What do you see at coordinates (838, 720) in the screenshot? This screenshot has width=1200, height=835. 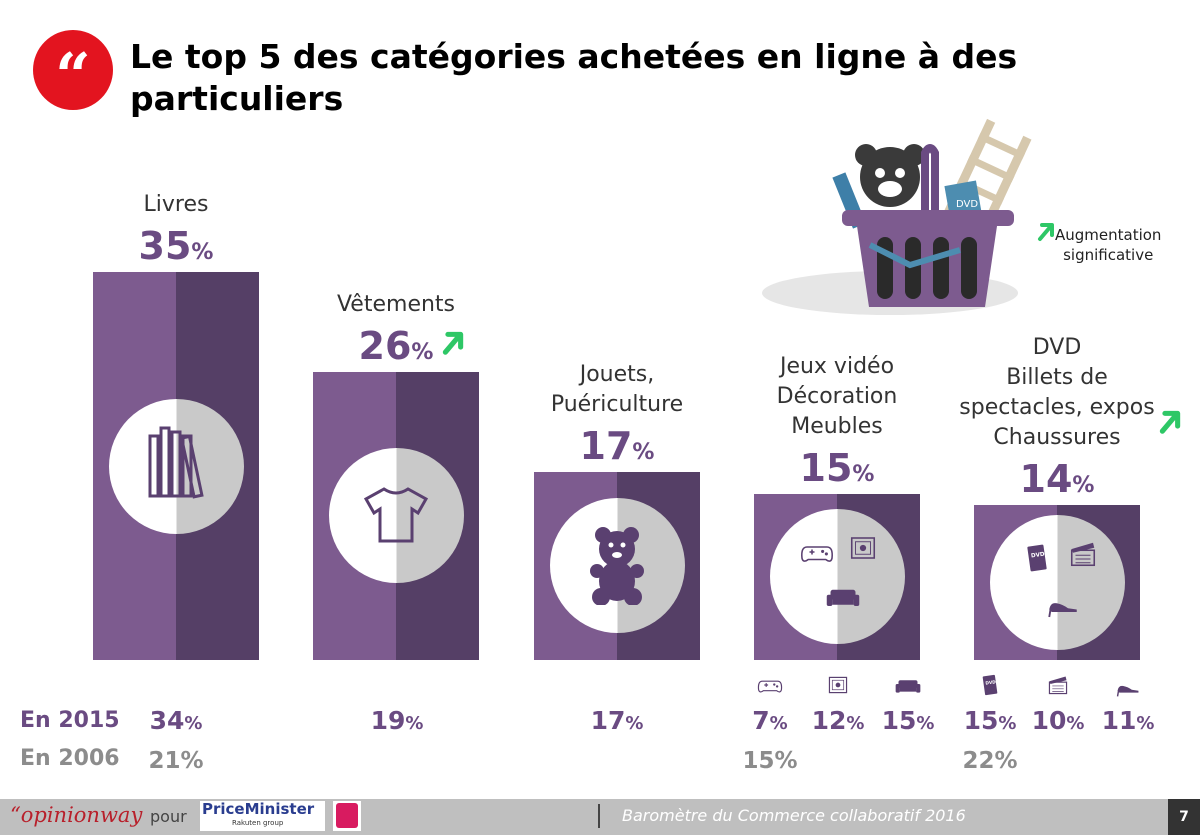 I see `value-2015-5: 12%` at bounding box center [838, 720].